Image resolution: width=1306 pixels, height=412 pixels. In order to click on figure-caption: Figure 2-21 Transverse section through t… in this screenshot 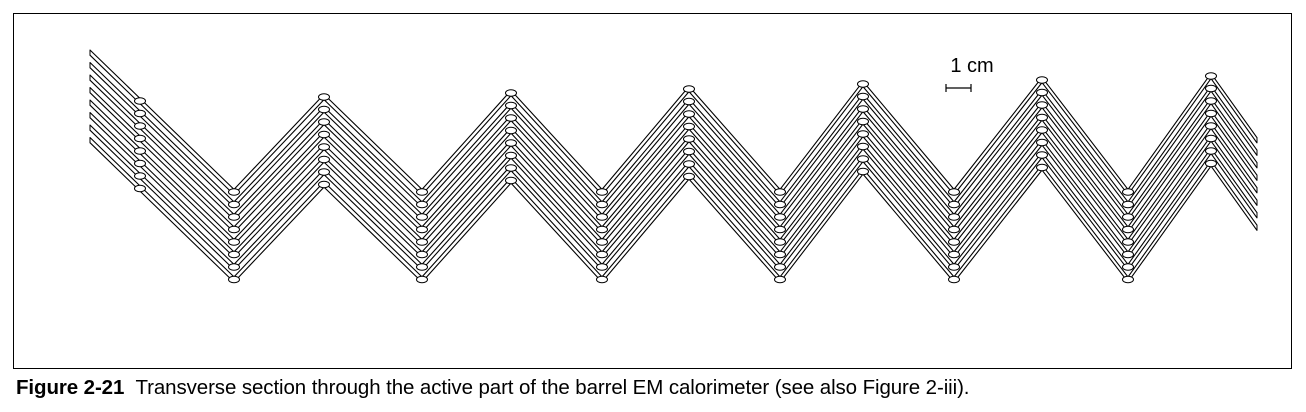, I will do `click(493, 388)`.